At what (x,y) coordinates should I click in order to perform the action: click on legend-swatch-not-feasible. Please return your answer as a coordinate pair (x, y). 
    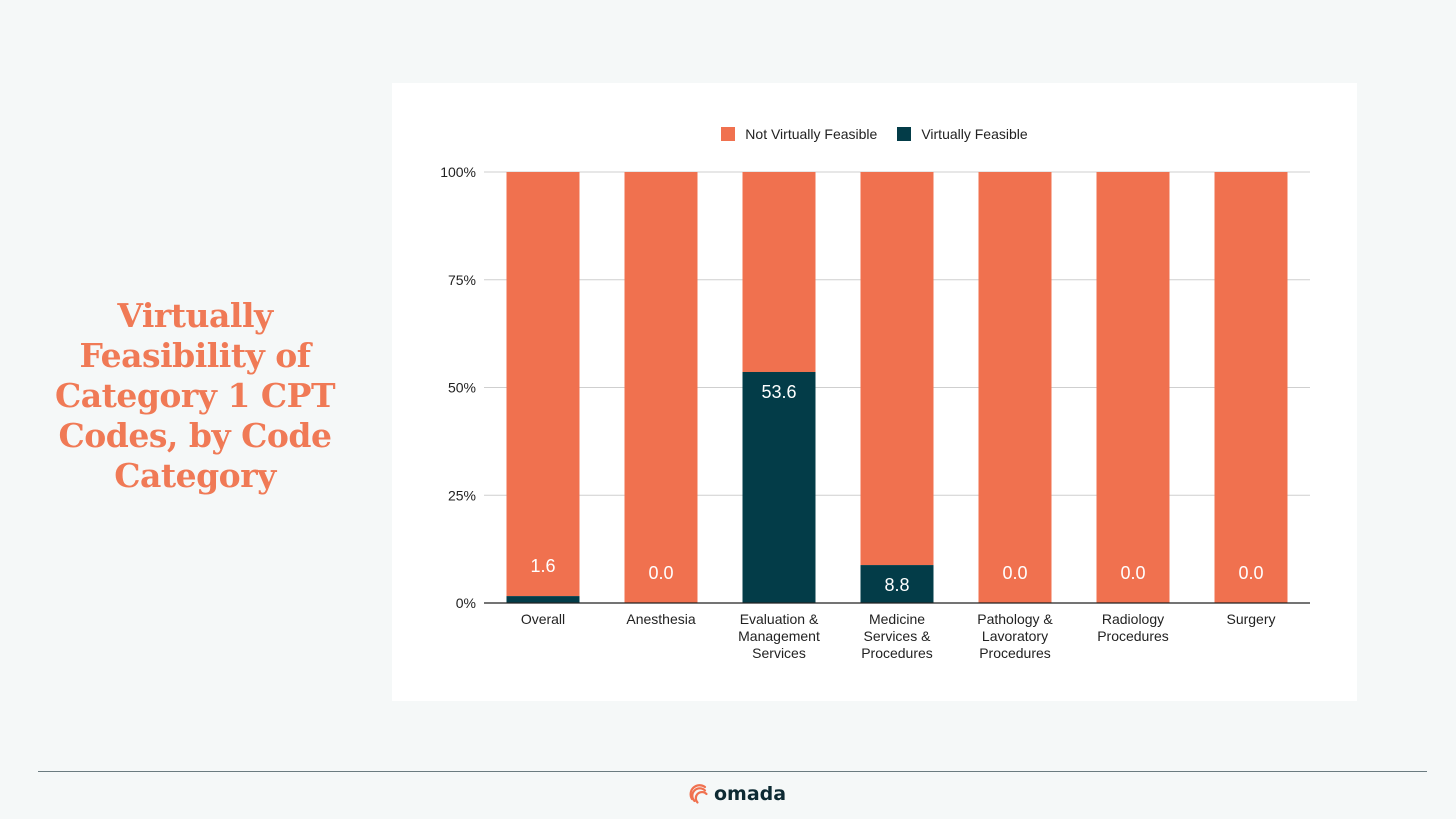
    Looking at the image, I should click on (728, 134).